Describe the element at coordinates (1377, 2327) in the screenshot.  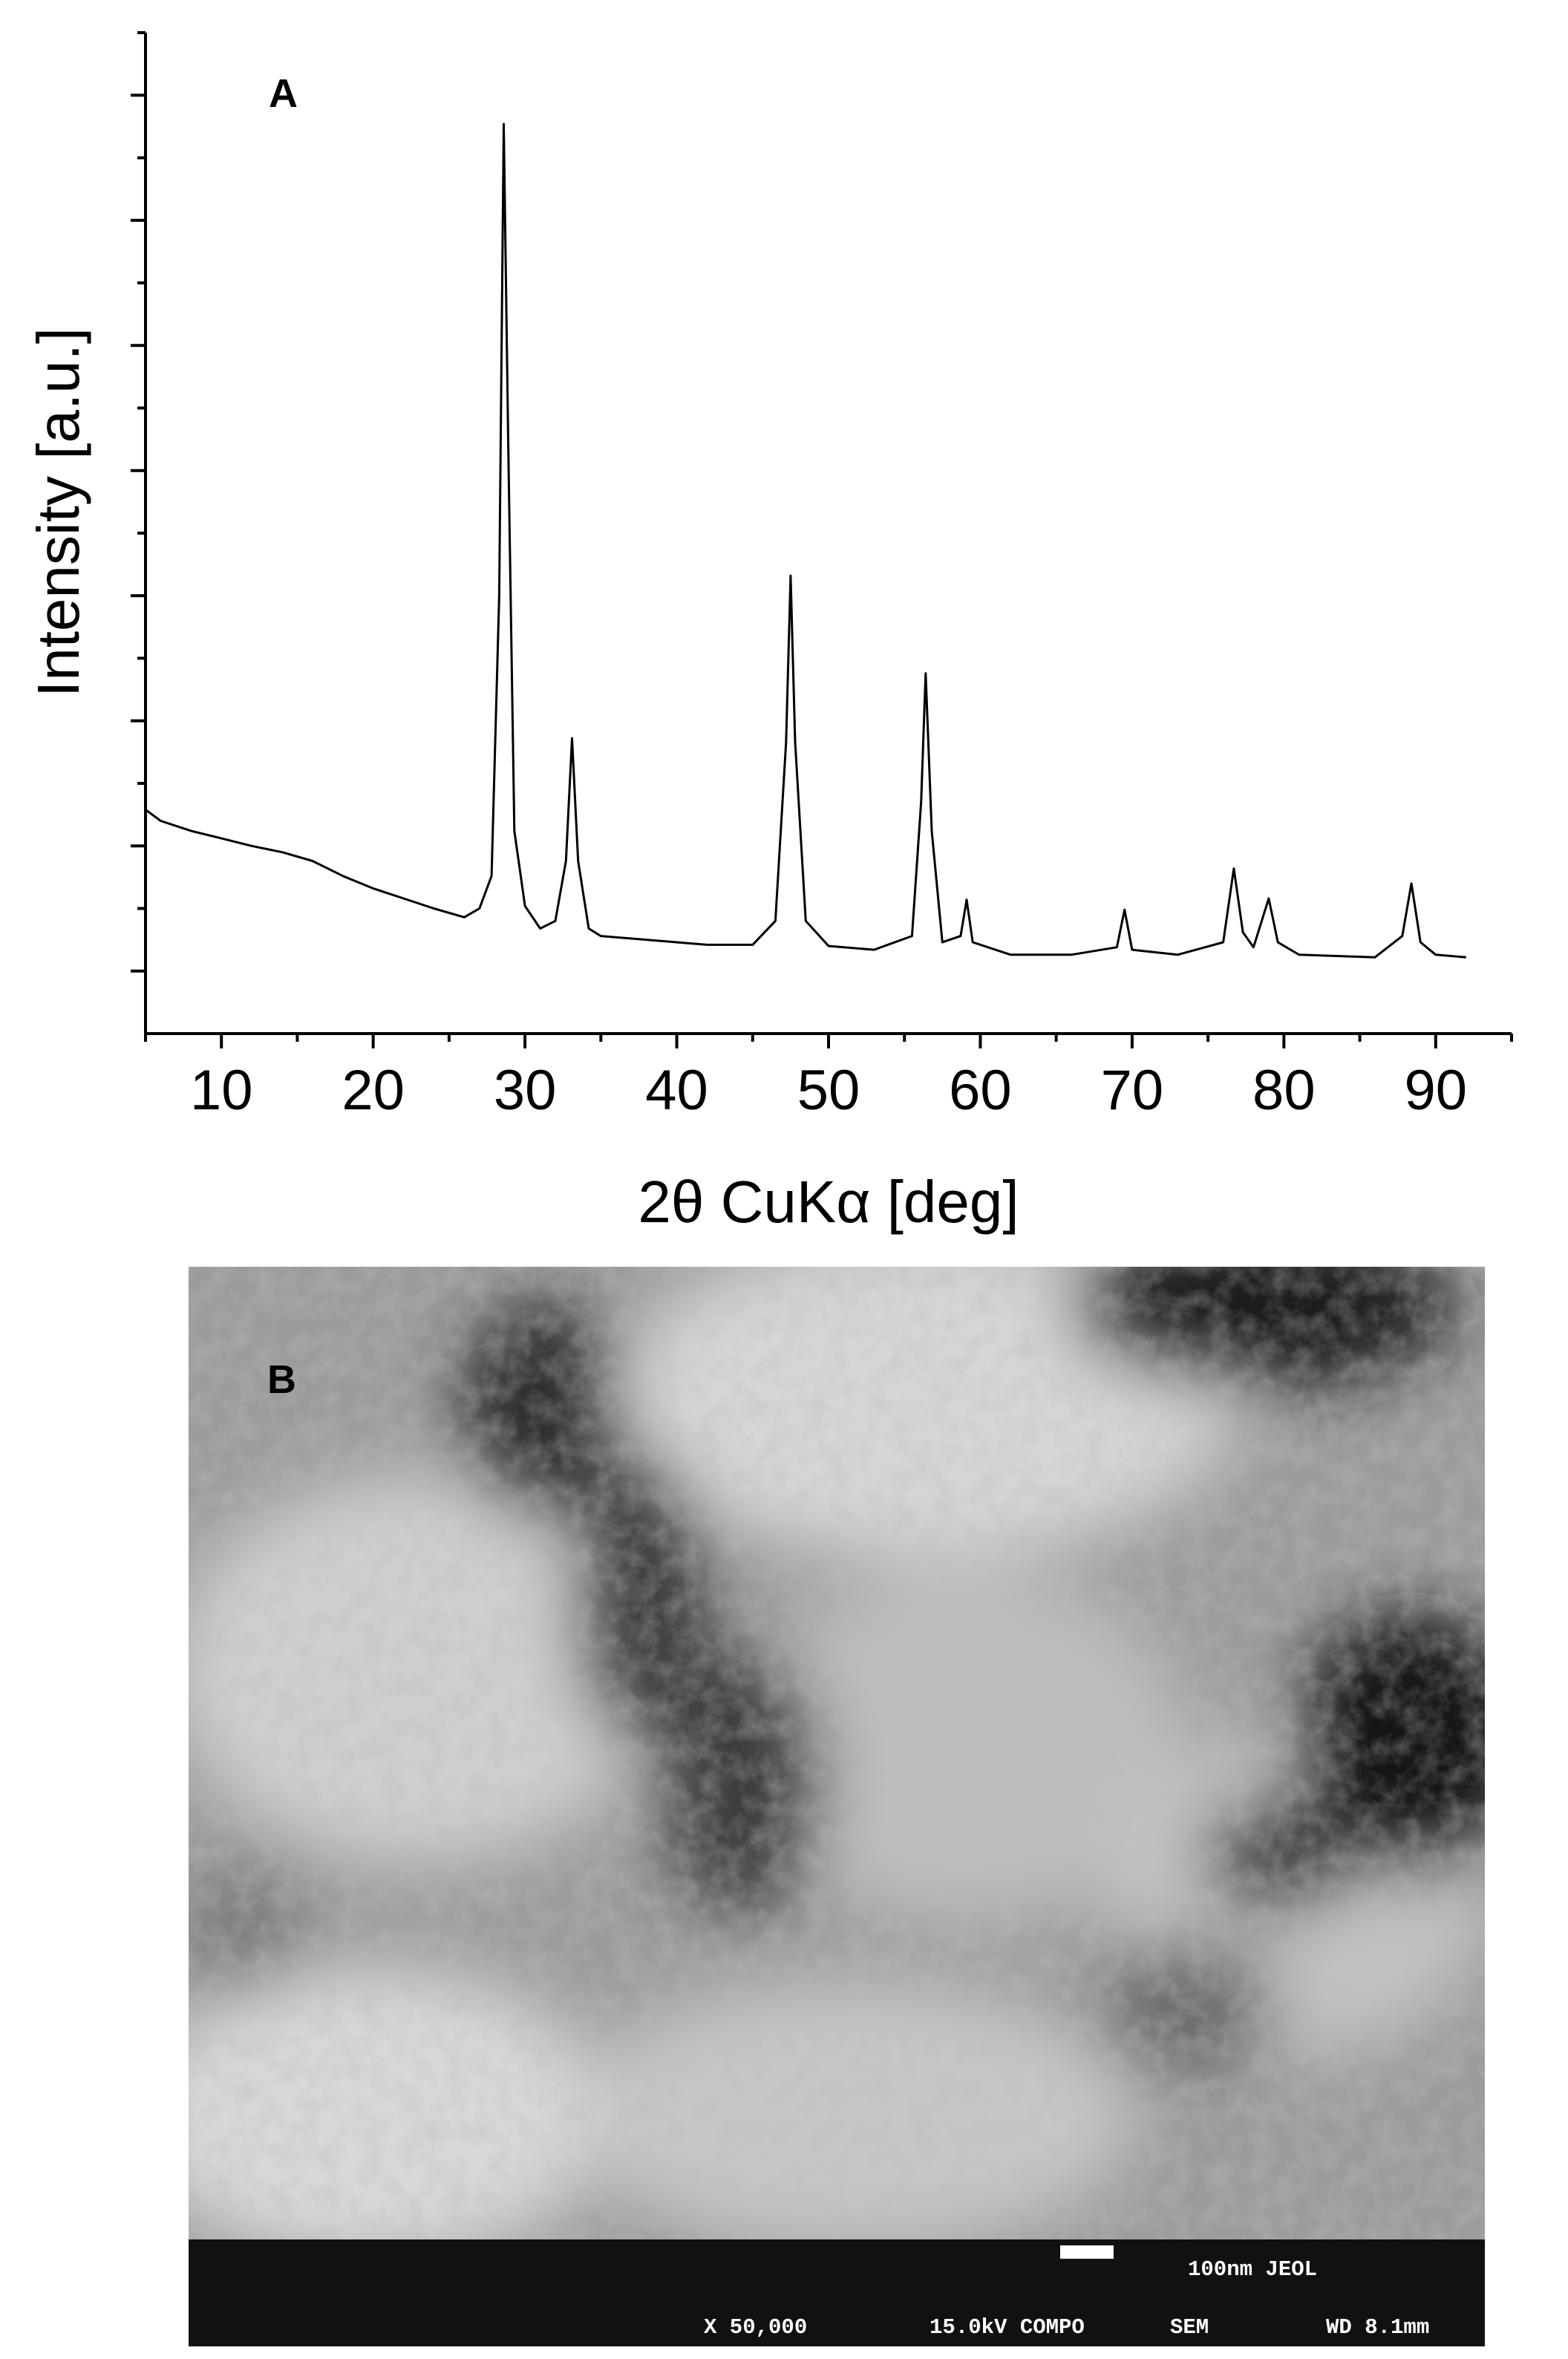
I see `working-distance: WD 8.1mm` at that location.